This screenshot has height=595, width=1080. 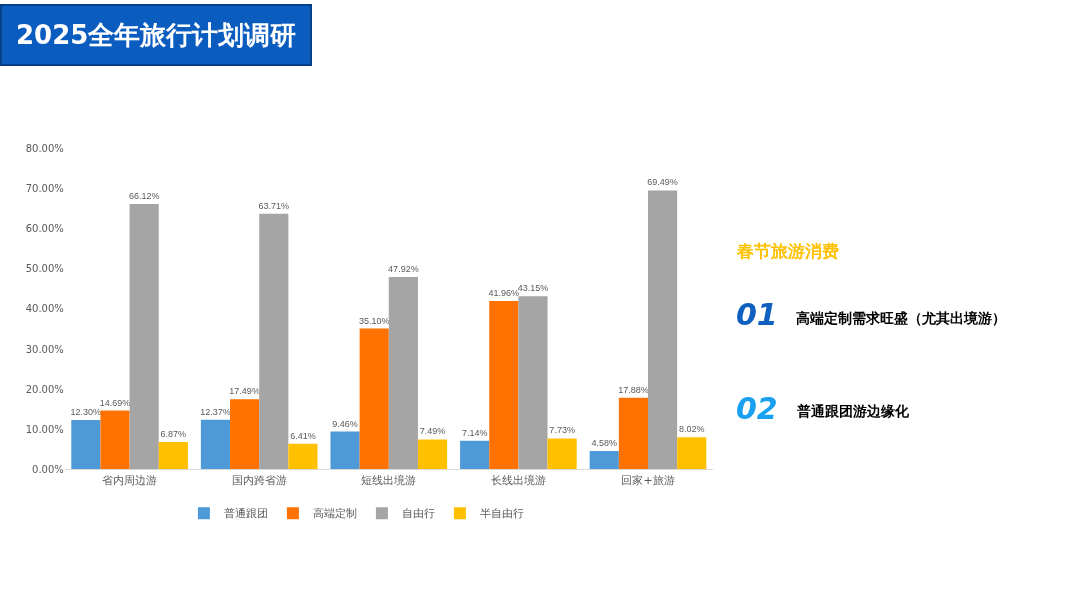 What do you see at coordinates (44, 188) in the screenshot?
I see `y-tick-label: 70.00%` at bounding box center [44, 188].